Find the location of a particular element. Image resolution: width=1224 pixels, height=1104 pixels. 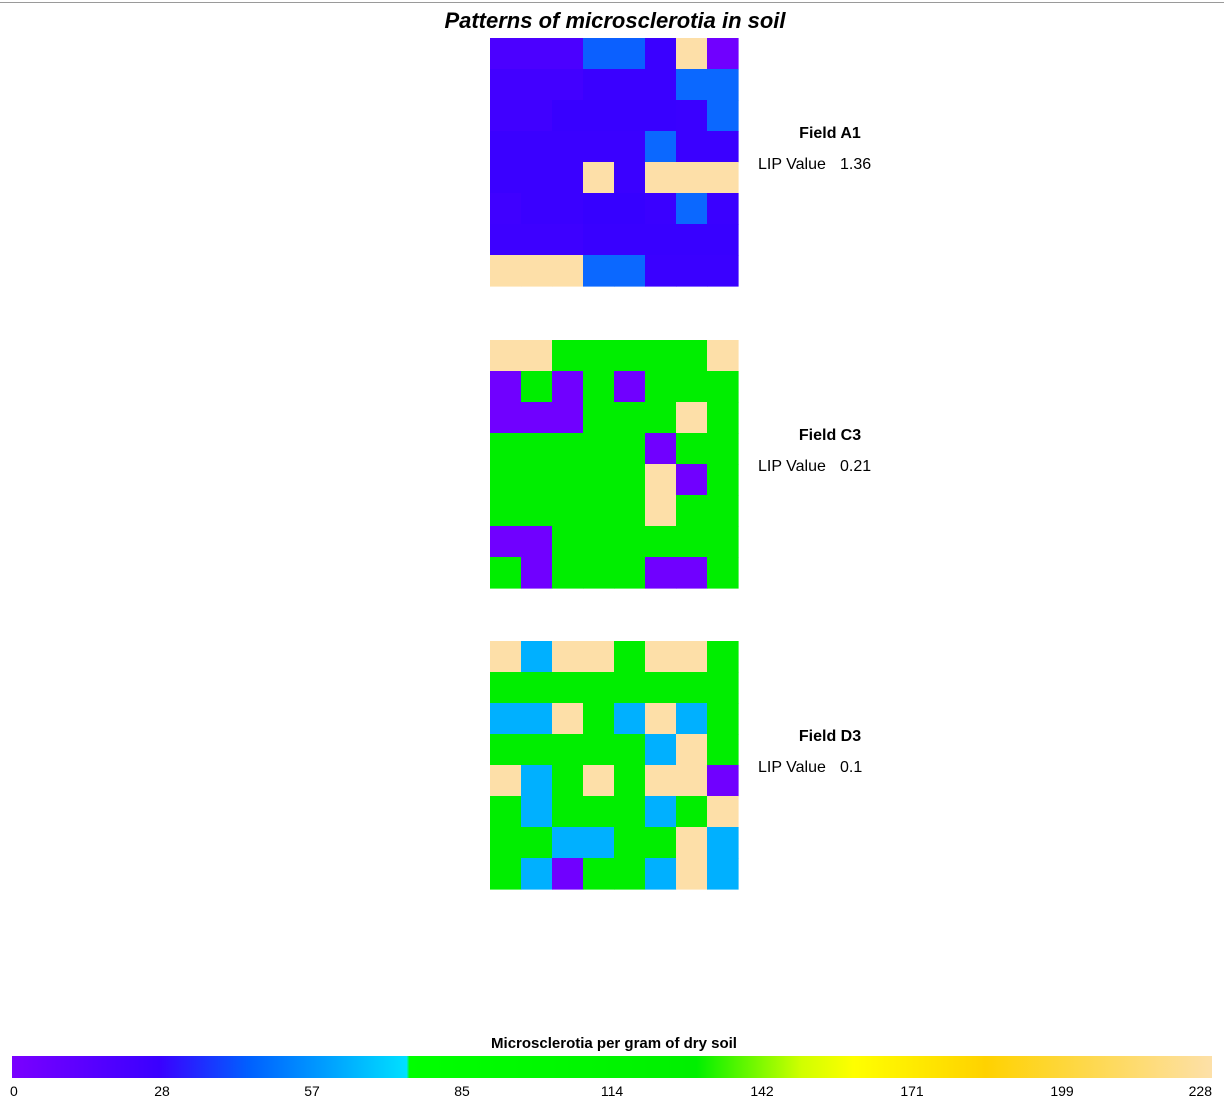

colorbar-tick-label: 114 is located at coordinates (612, 1091).